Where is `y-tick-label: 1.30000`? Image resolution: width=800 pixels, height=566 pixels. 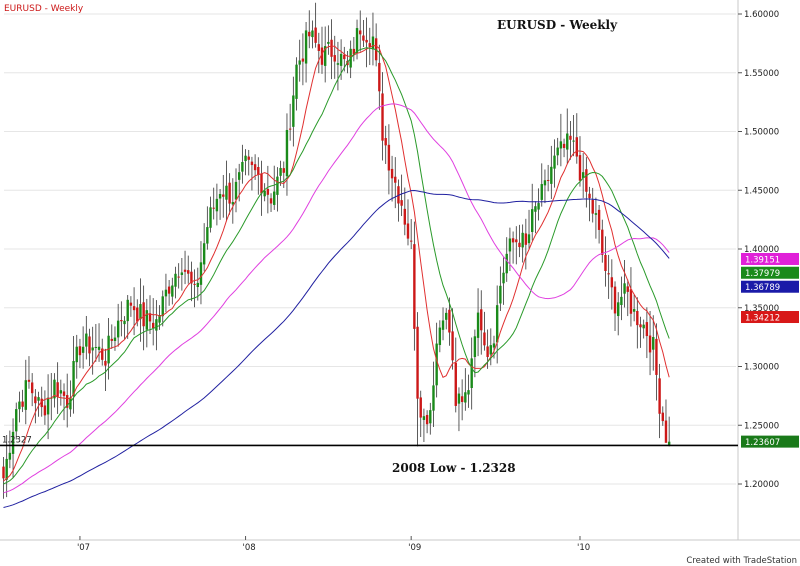
y-tick-label: 1.30000 is located at coordinates (761, 368).